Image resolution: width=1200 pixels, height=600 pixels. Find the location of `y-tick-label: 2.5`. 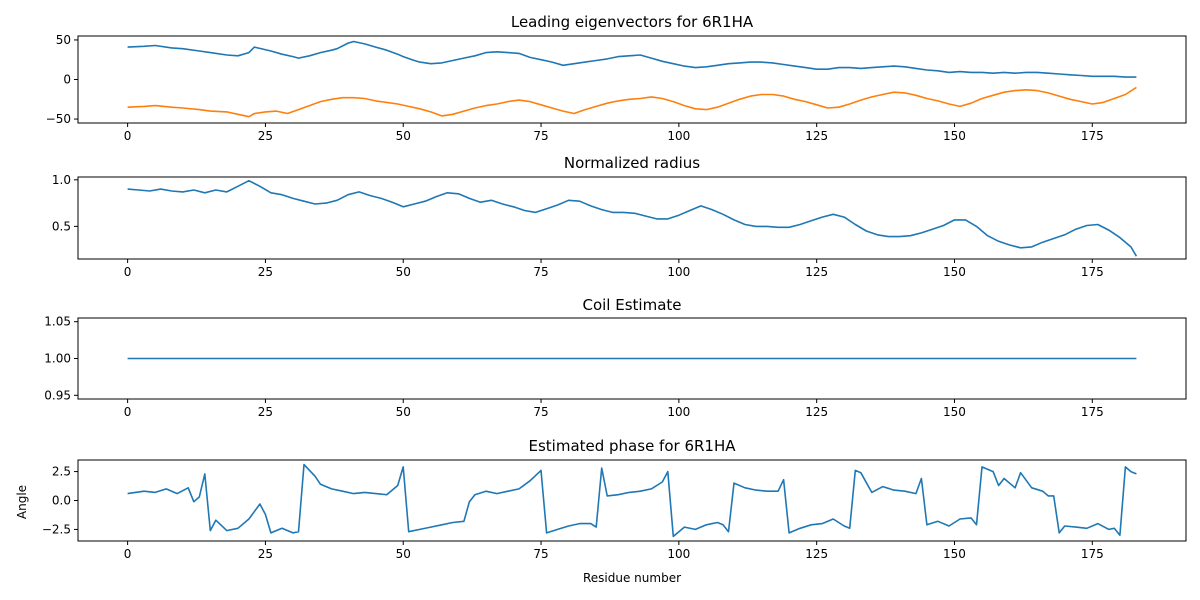

y-tick-label: 2.5 is located at coordinates (61, 472).